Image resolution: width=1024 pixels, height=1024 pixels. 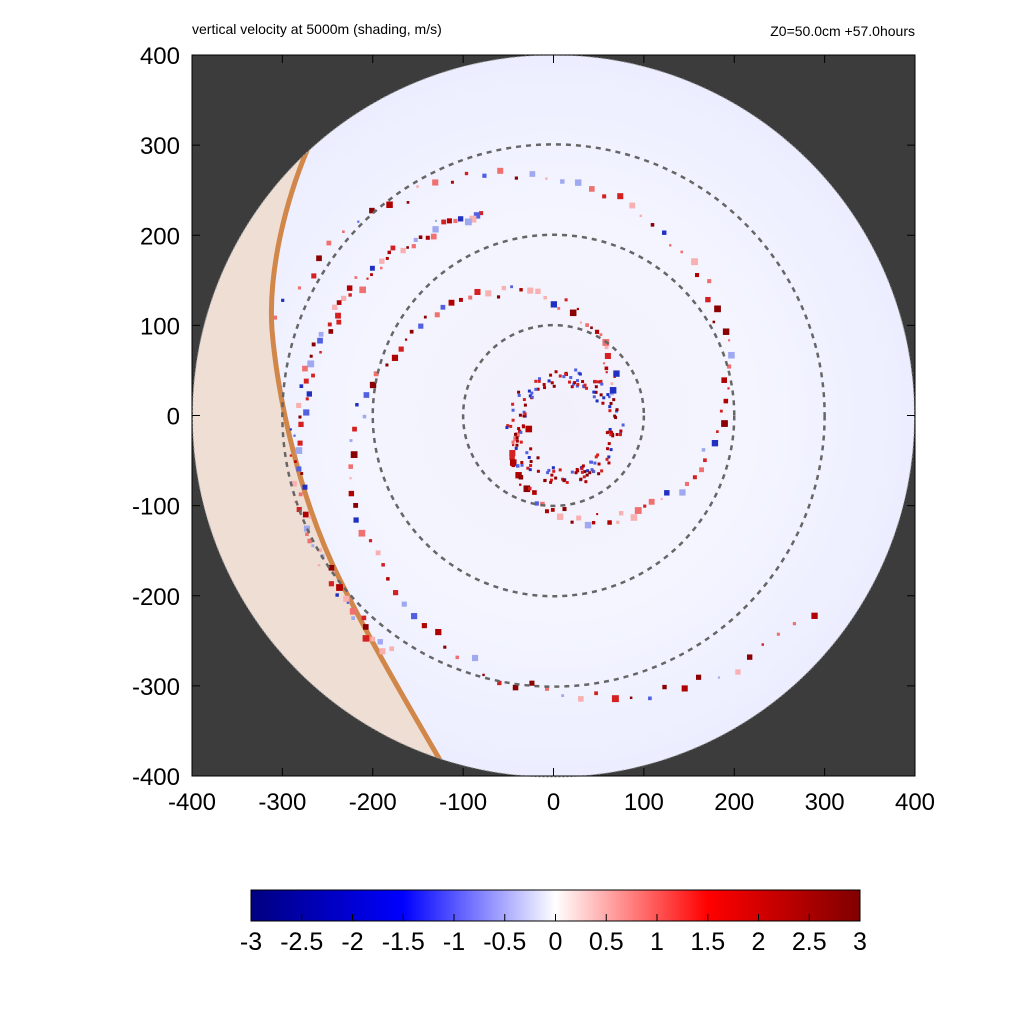 What do you see at coordinates (809, 942) in the screenshot?
I see `colorbar-tick-label: 2.5` at bounding box center [809, 942].